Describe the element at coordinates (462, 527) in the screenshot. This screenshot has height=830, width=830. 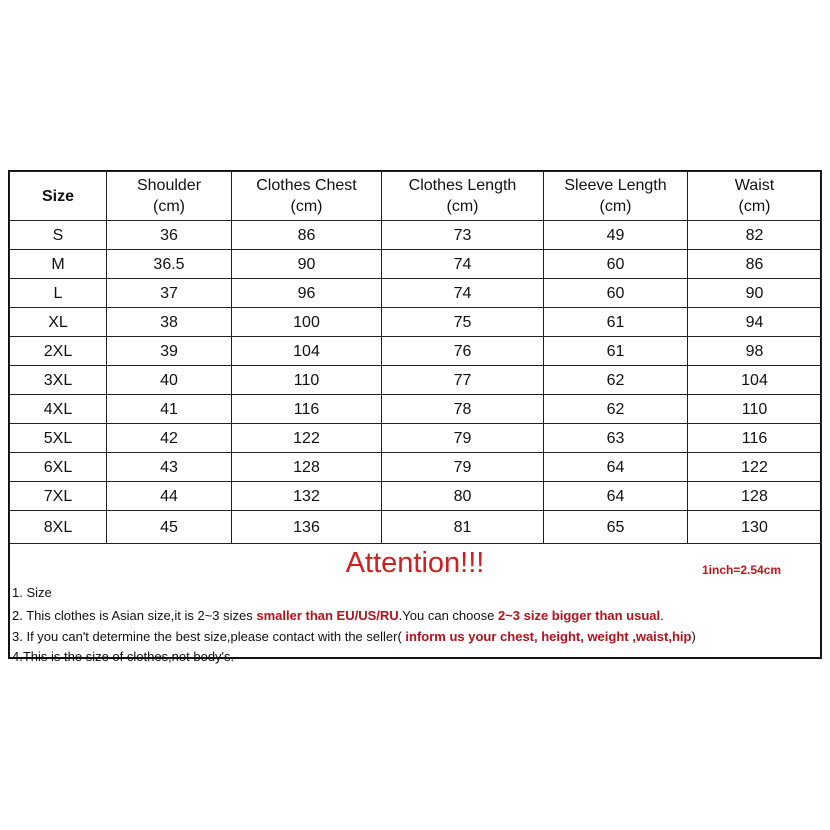
I see `value-cell: 81` at that location.